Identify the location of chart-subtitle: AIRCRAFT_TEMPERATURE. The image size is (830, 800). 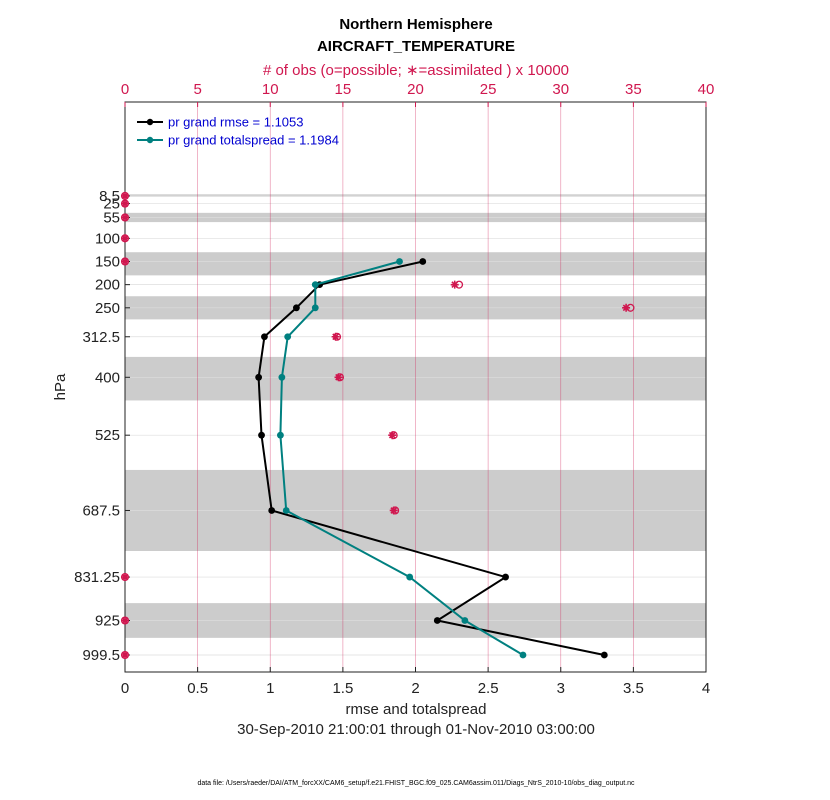
(416, 46).